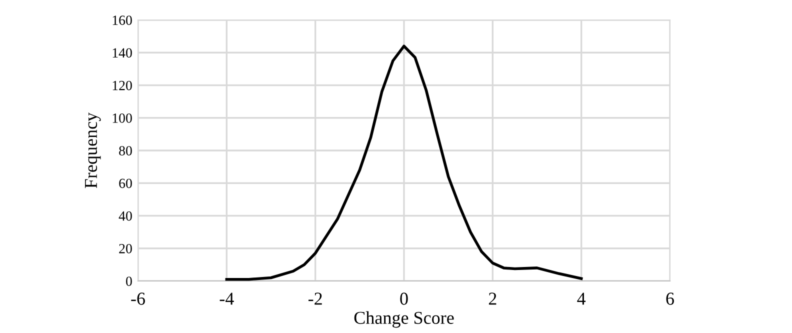  I want to click on y-tick-label: 20, so click(125, 249).